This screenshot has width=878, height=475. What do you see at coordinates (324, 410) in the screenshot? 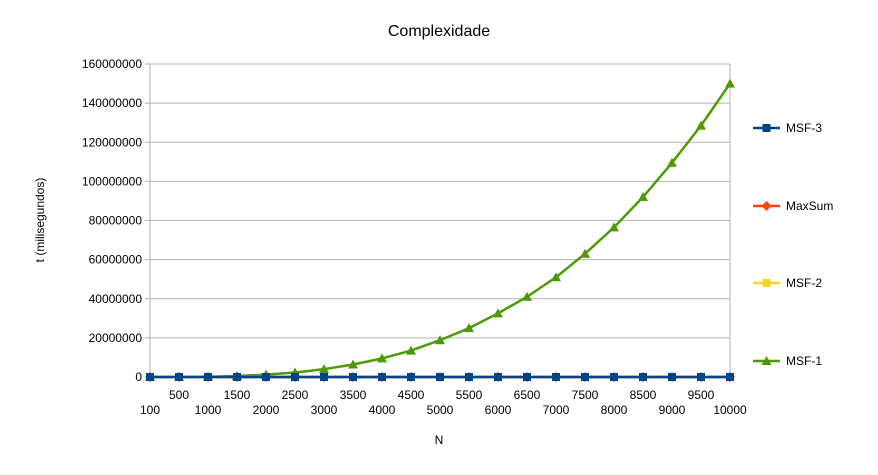
I see `x-tick-label: 3000` at bounding box center [324, 410].